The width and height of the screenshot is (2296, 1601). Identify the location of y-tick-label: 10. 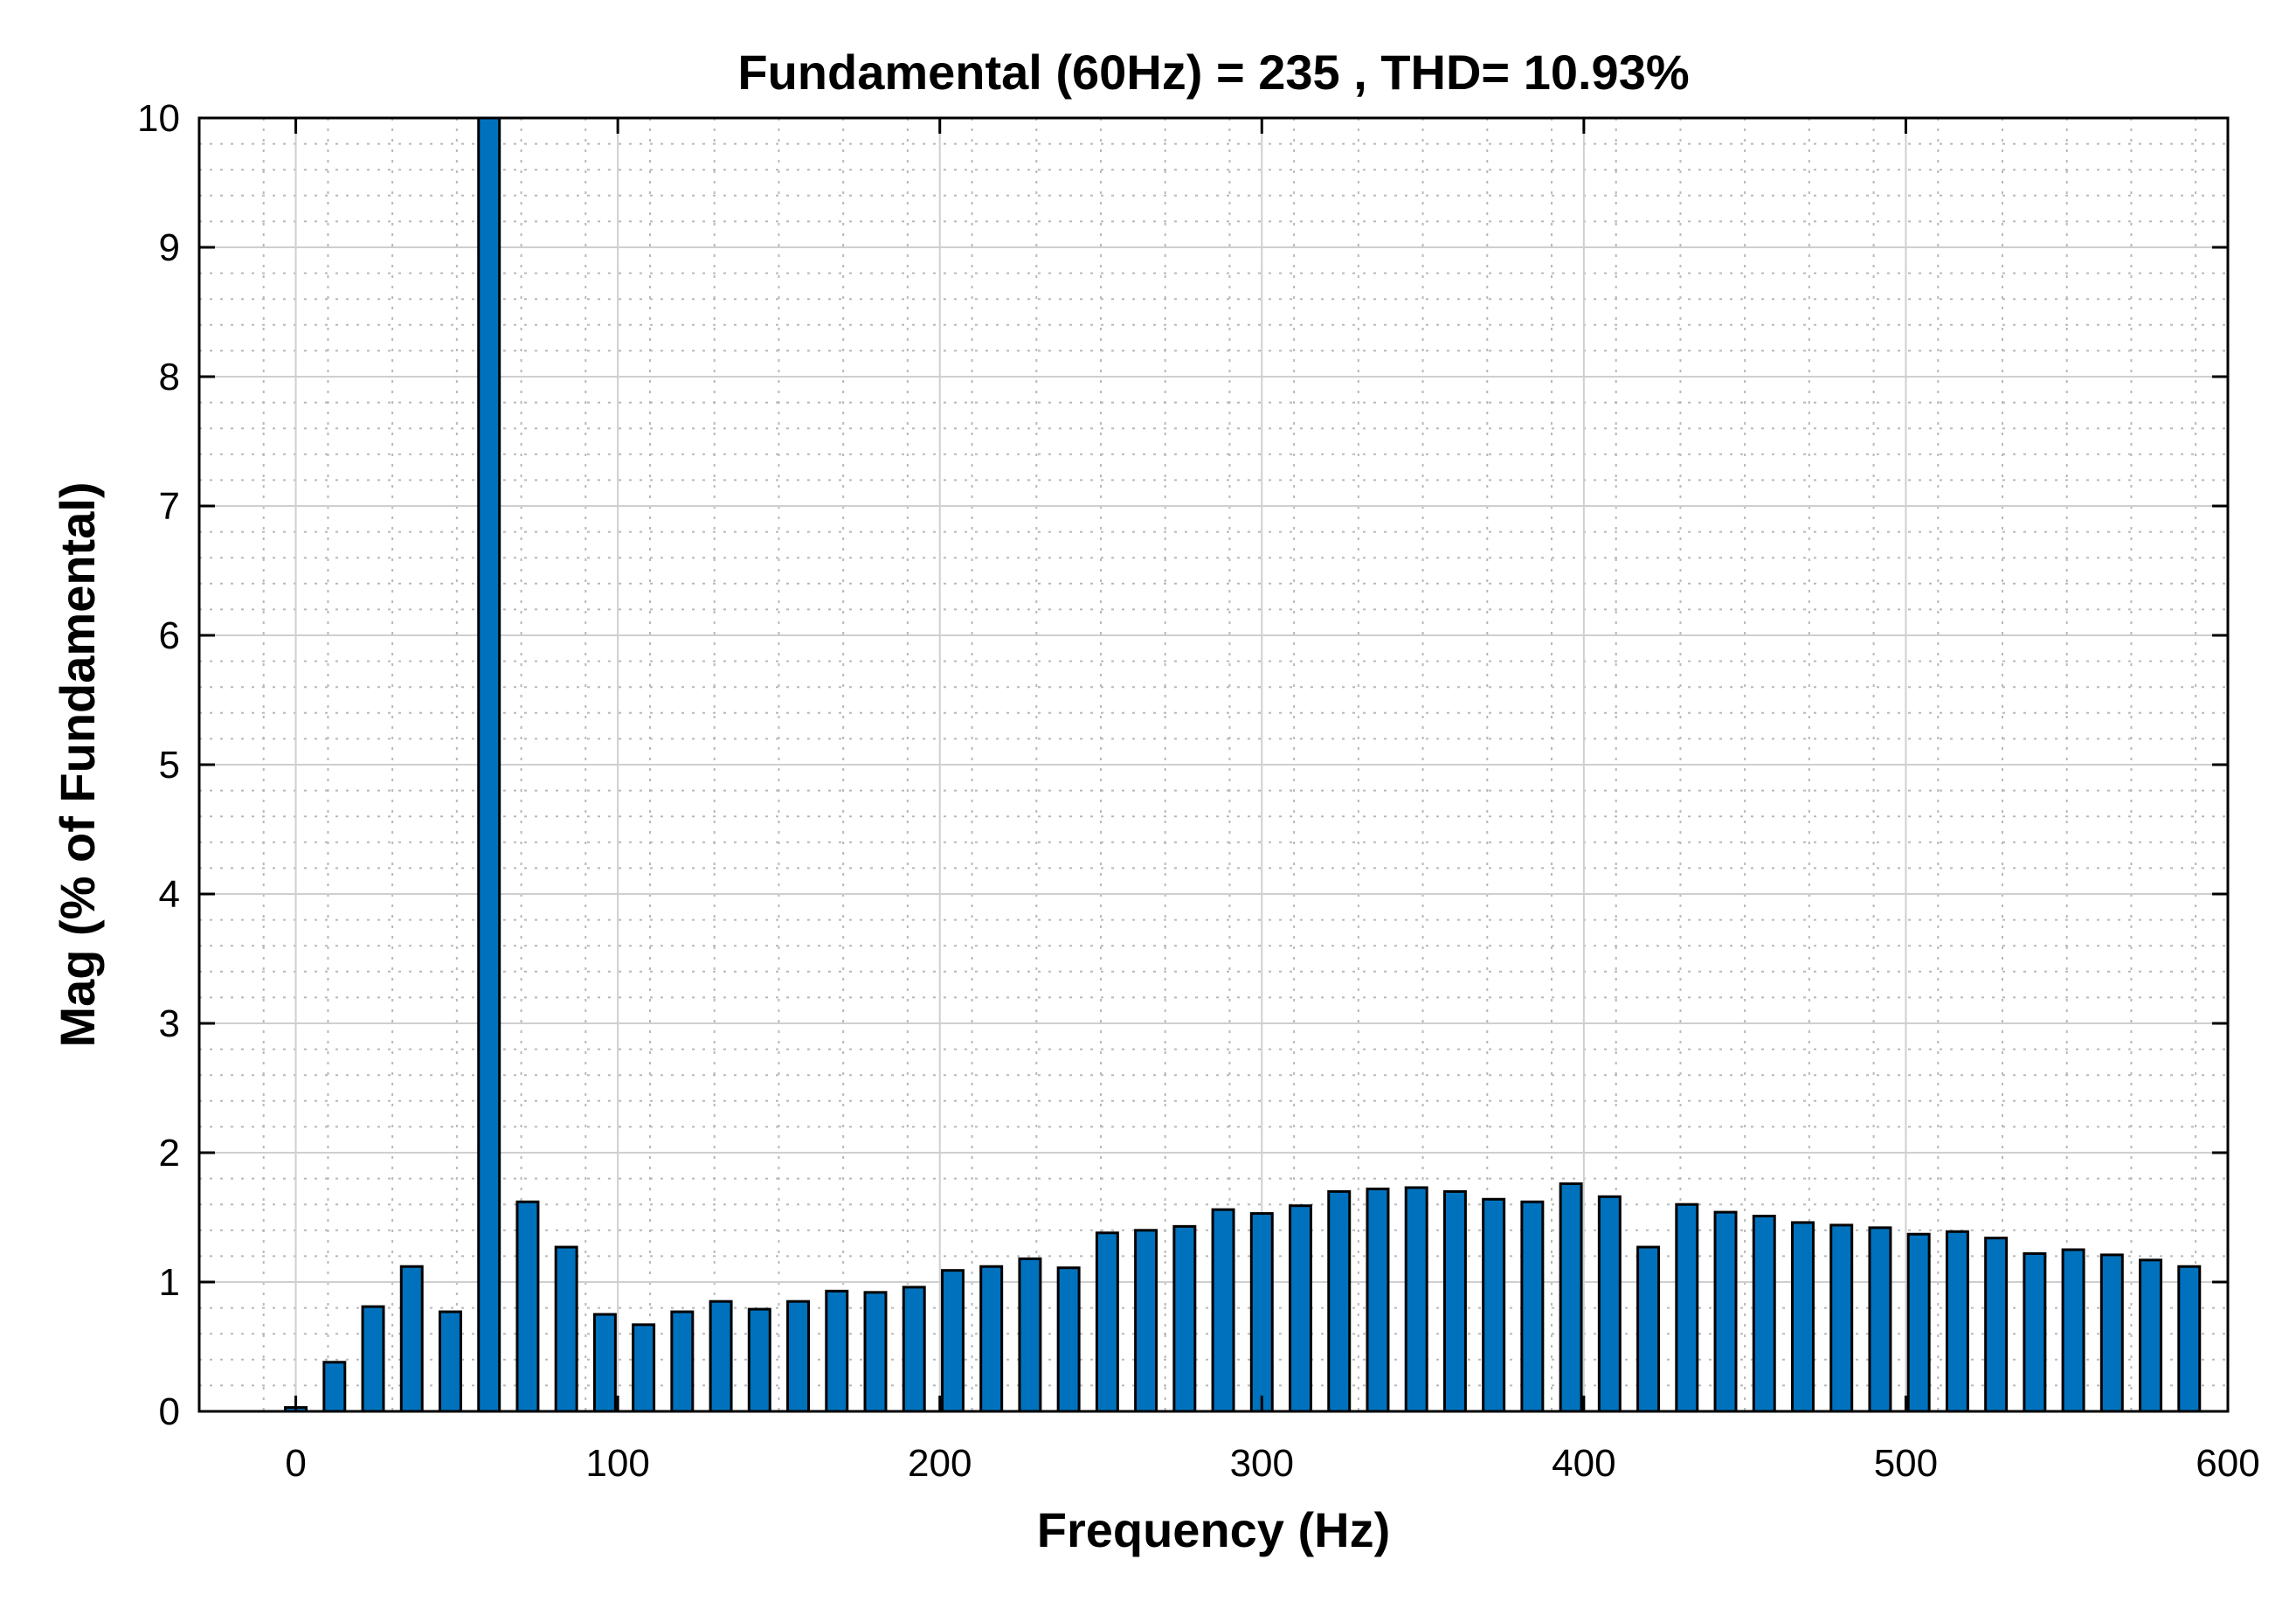
(158, 119).